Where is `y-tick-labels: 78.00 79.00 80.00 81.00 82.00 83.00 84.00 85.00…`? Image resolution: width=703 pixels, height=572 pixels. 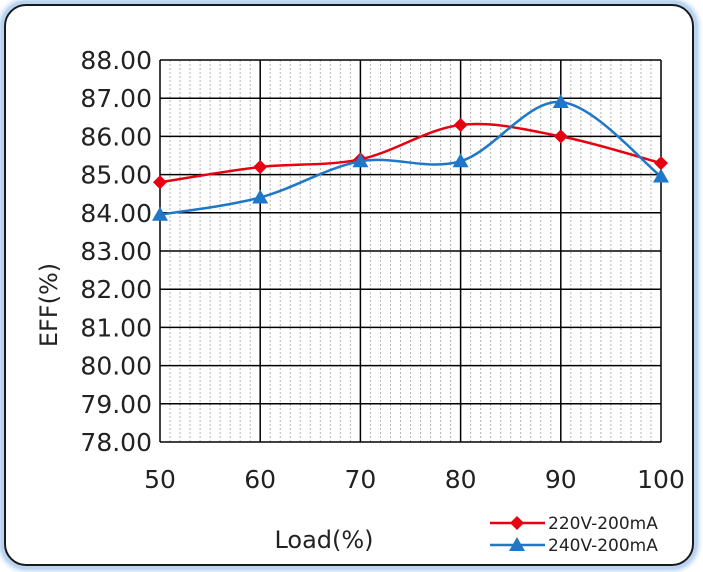 y-tick-labels: 78.00 79.00 80.00 81.00 82.00 83.00 84.00 85.00… is located at coordinates (116, 251).